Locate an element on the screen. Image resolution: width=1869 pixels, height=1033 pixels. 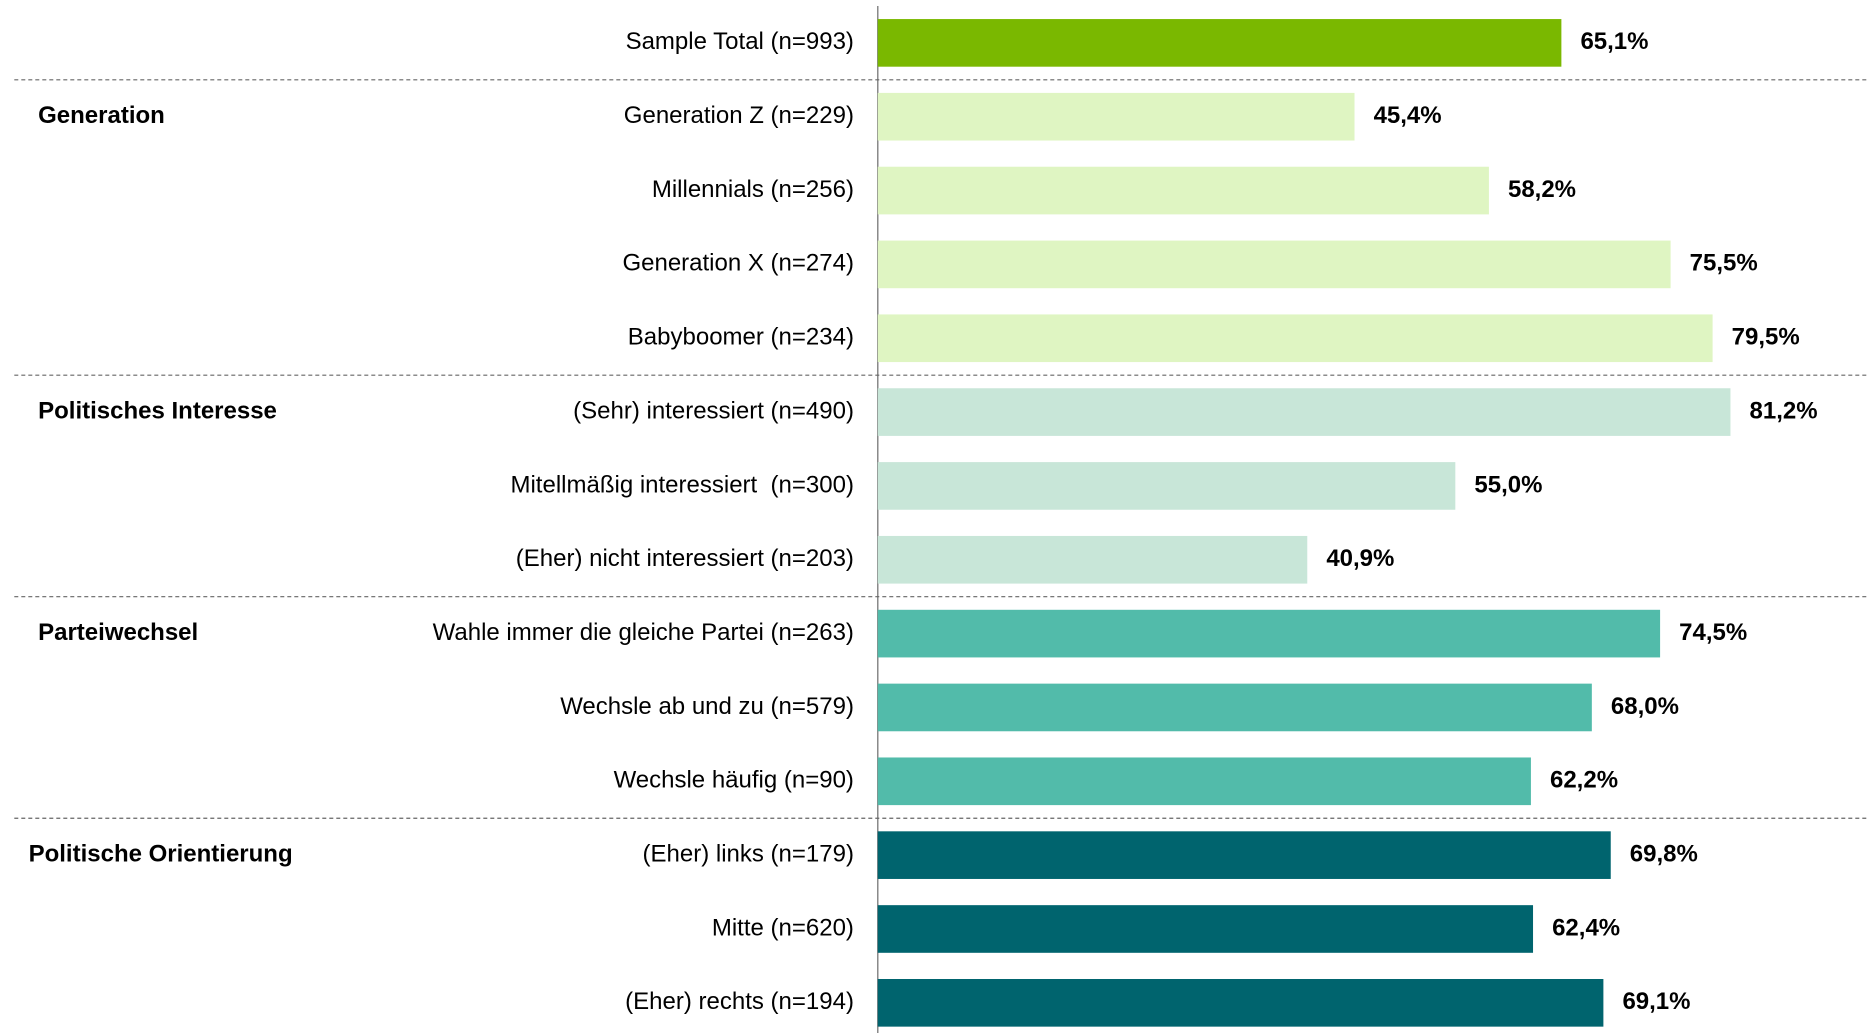
category-label: Generation Z (n=229) is located at coordinates (739, 115).